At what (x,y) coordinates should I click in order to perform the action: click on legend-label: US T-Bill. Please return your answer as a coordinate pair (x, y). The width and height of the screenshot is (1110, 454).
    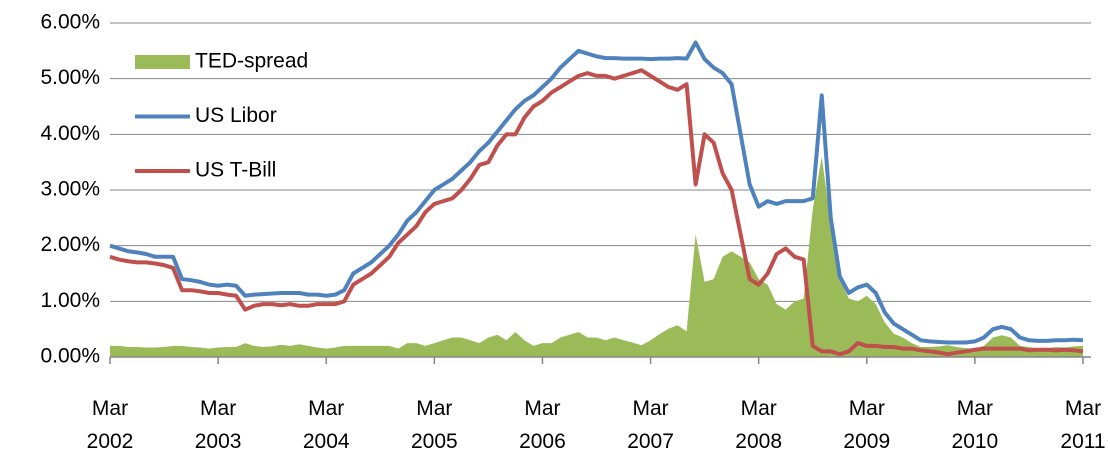
    Looking at the image, I should click on (235, 170).